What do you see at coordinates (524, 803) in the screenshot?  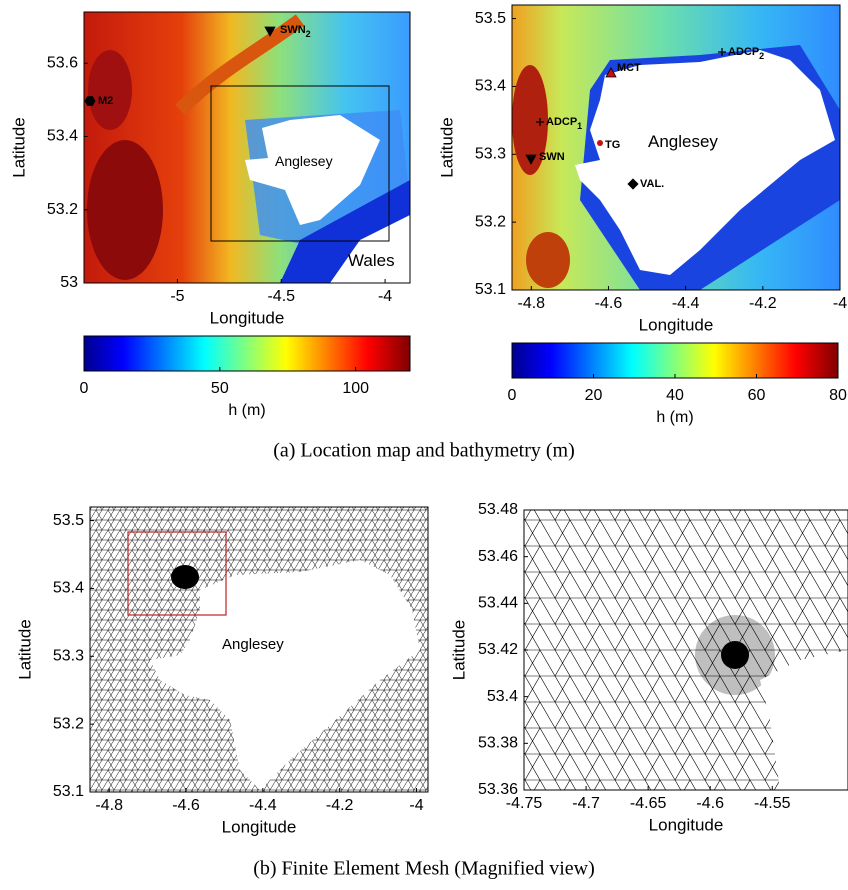 I see `x-tick-label: -4.75` at bounding box center [524, 803].